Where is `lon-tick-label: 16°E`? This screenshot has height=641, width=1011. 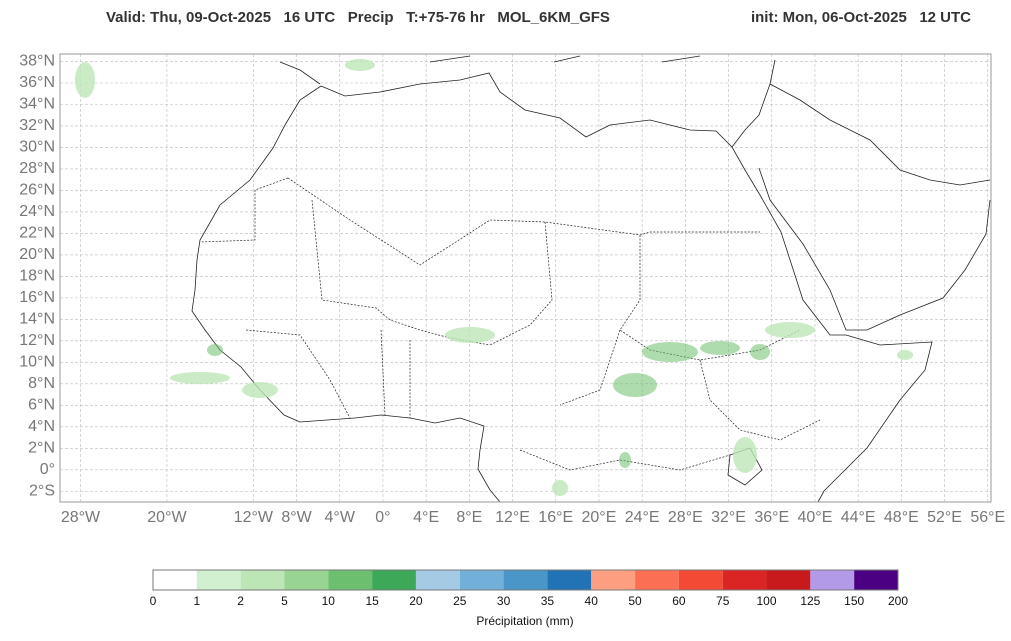
lon-tick-label: 16°E is located at coordinates (555, 517).